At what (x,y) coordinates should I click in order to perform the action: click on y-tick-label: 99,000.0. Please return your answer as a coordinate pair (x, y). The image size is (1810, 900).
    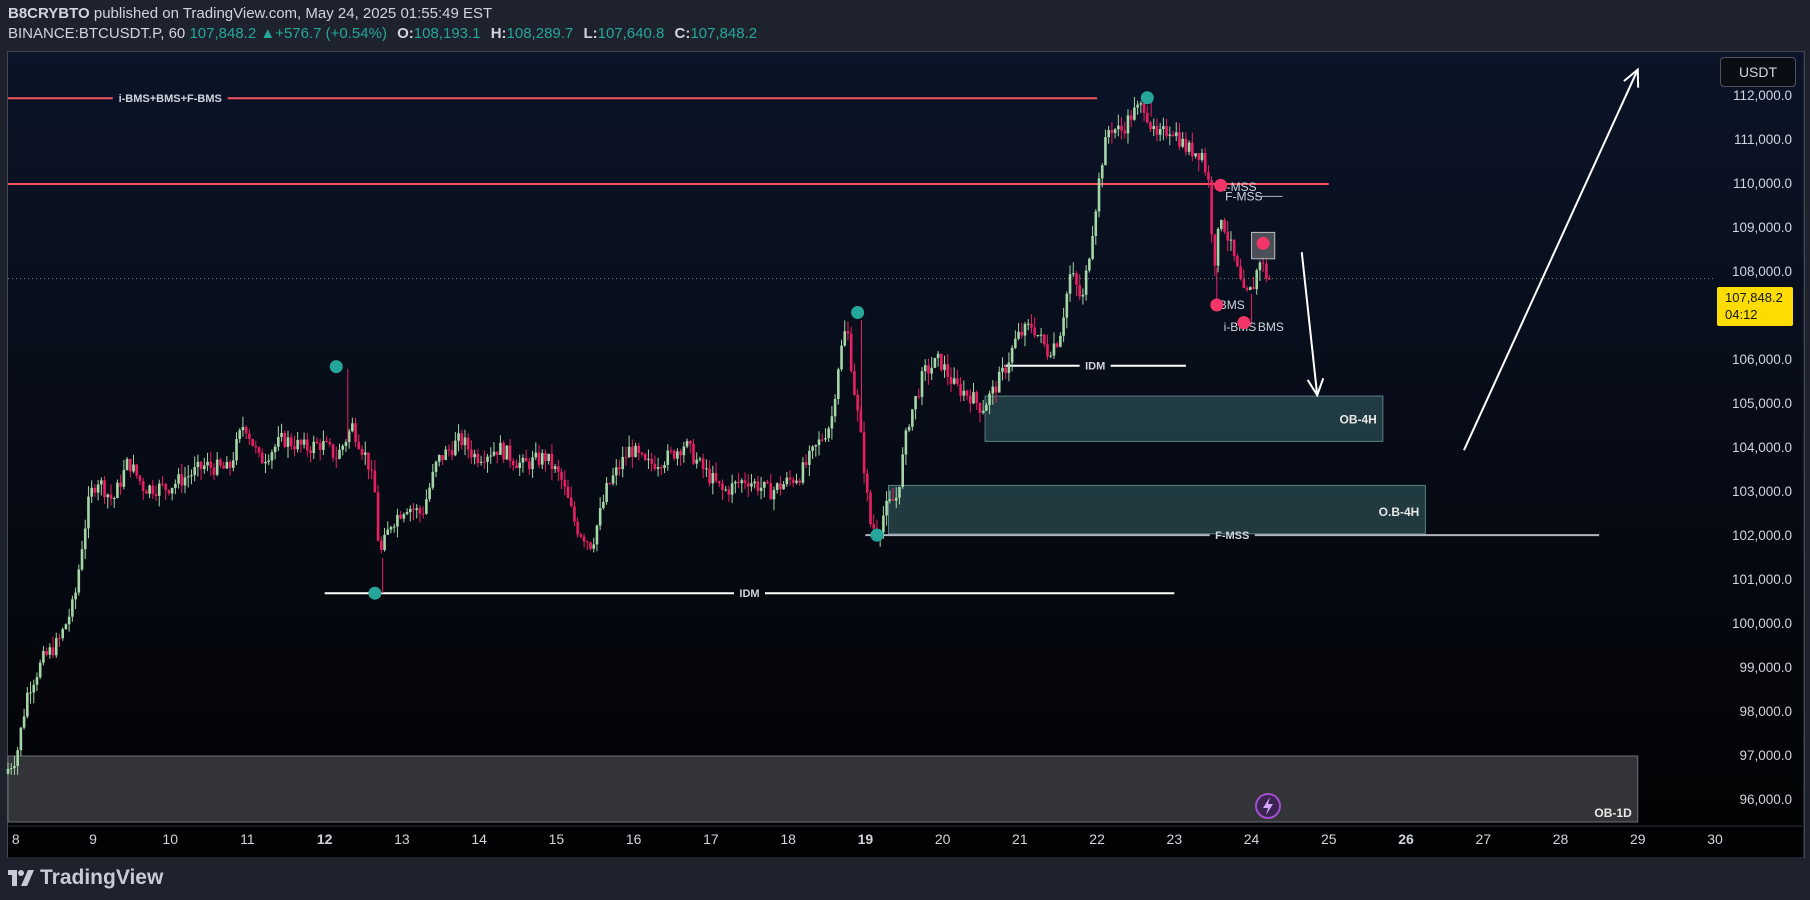
    Looking at the image, I should click on (1765, 667).